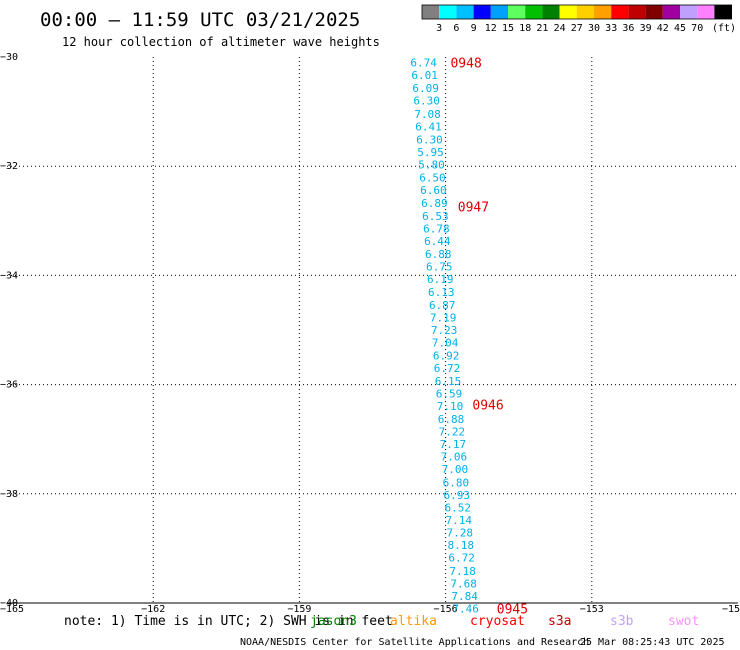  Describe the element at coordinates (594, 28) in the screenshot. I see `color-scale-label: 30` at that location.